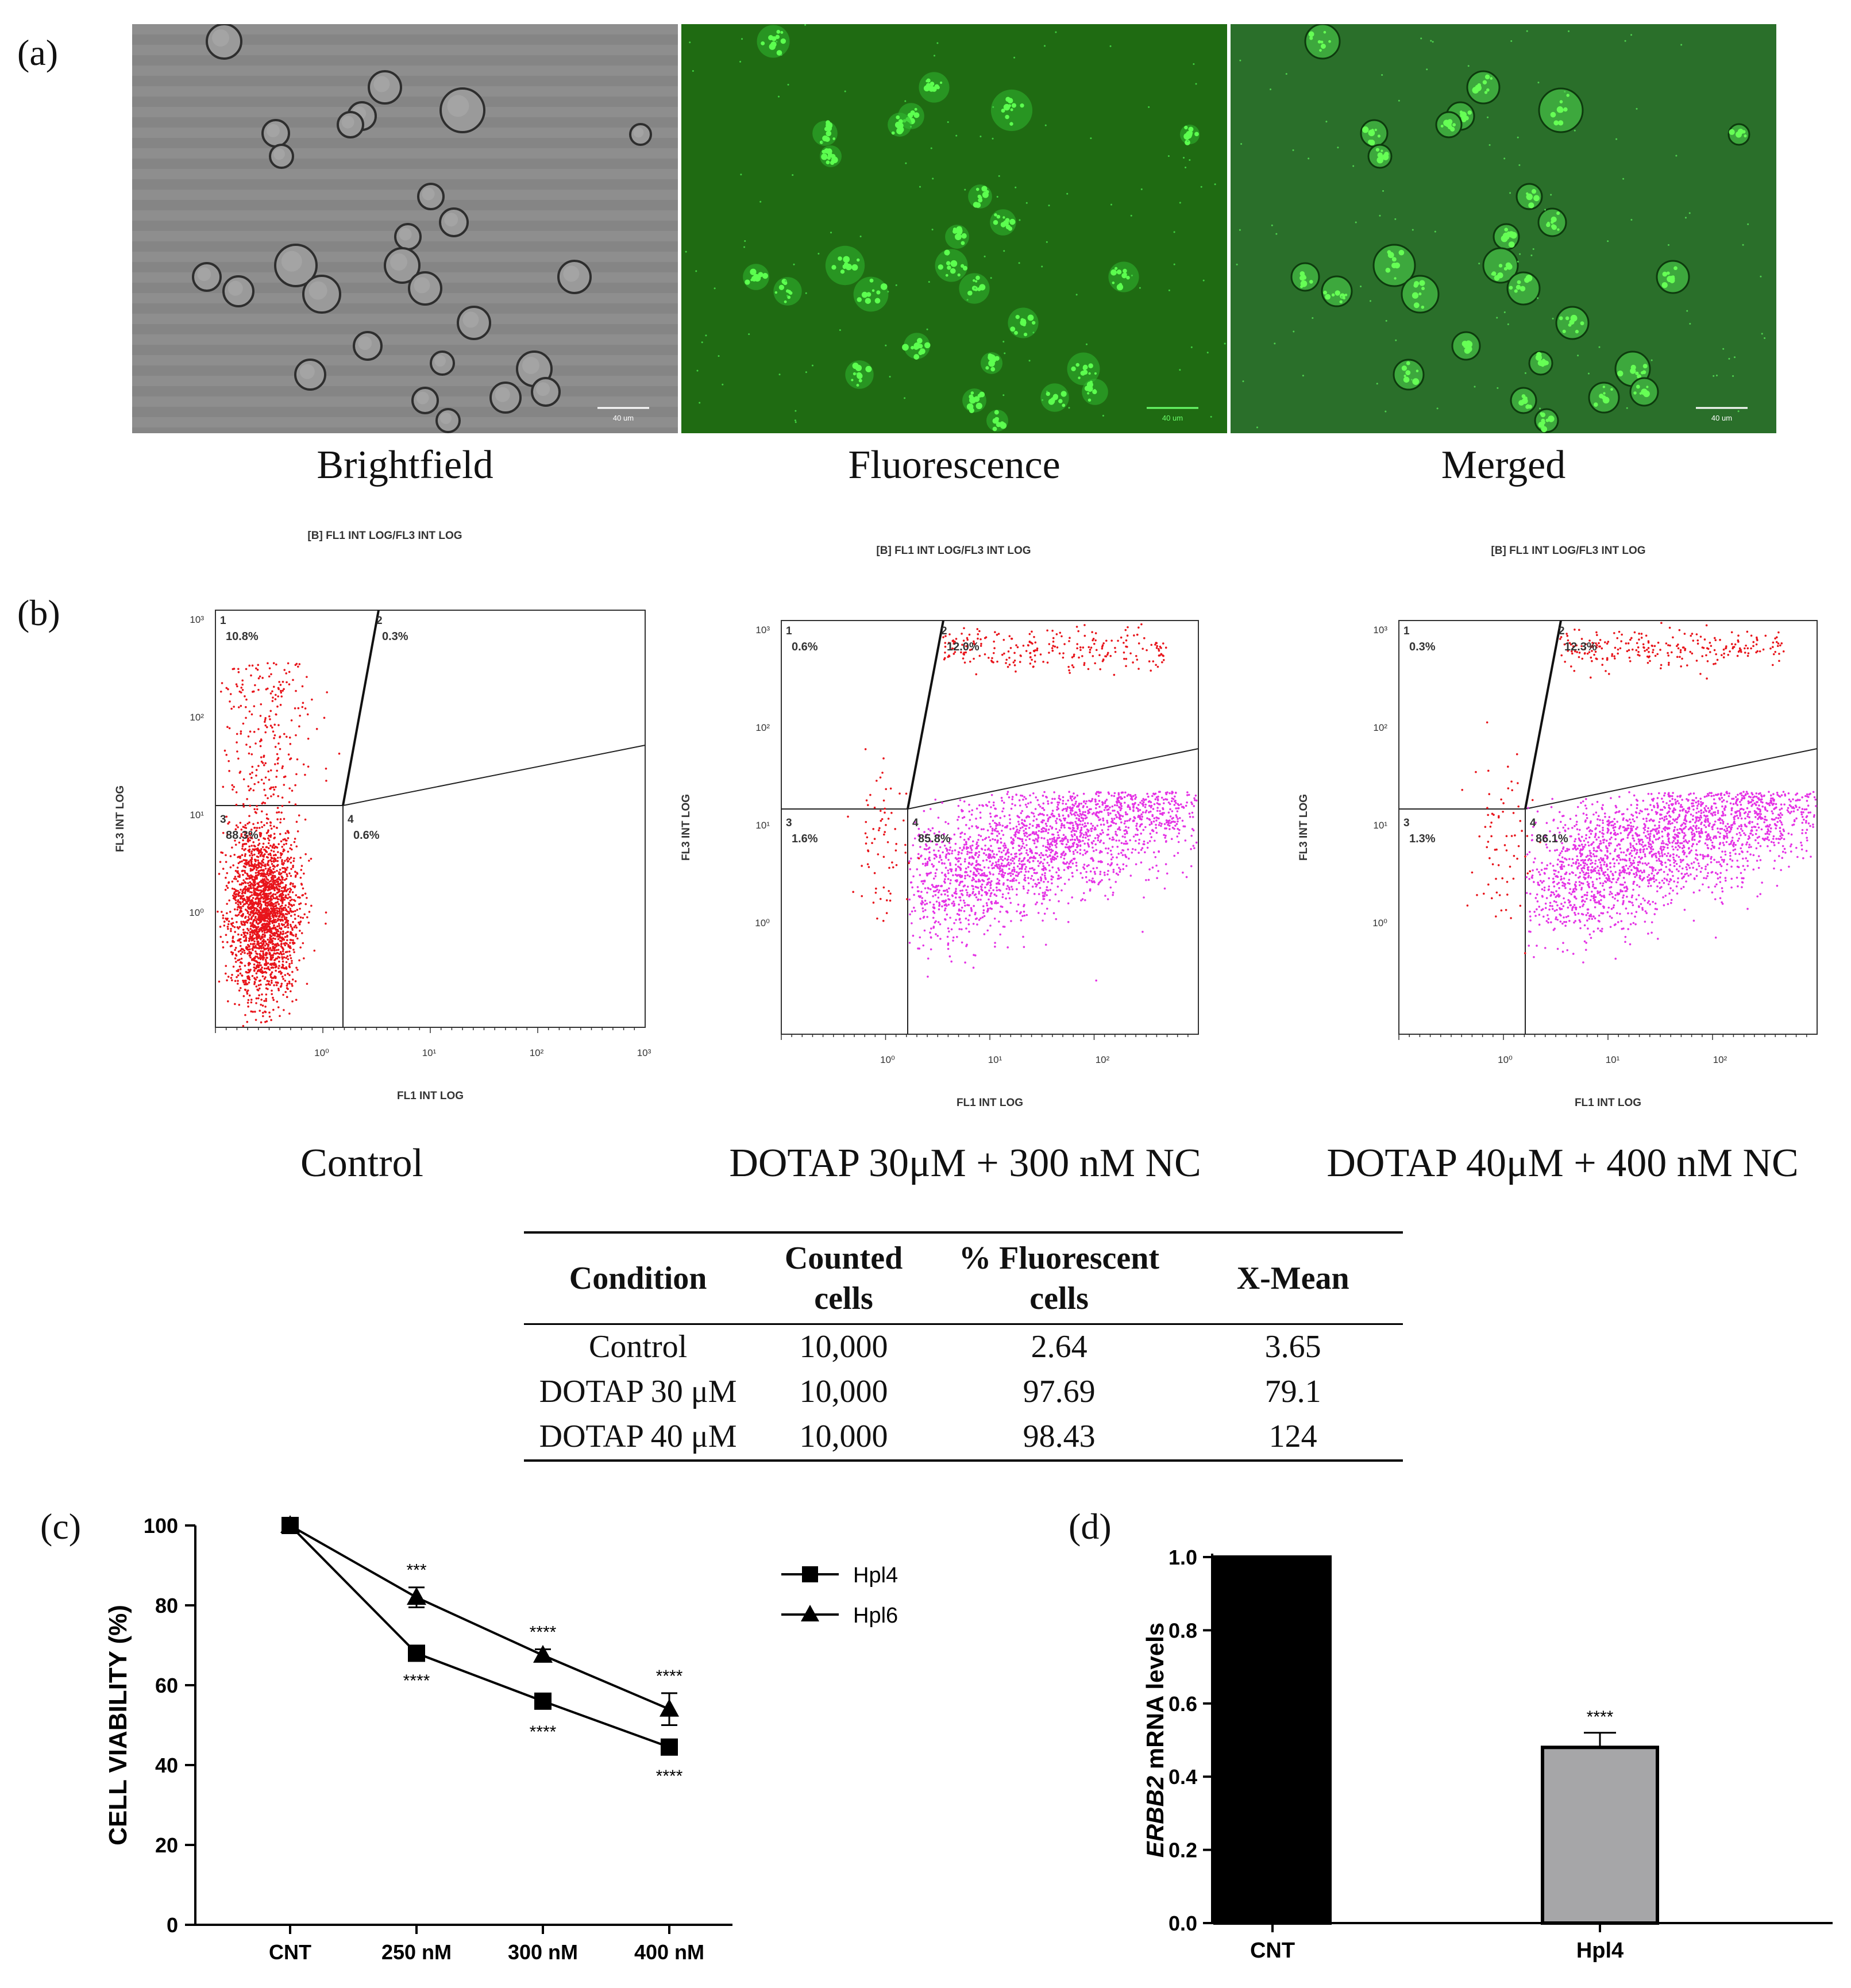  Describe the element at coordinates (1422, 647) in the screenshot. I see `quadrant-percent: 0.3%` at that location.